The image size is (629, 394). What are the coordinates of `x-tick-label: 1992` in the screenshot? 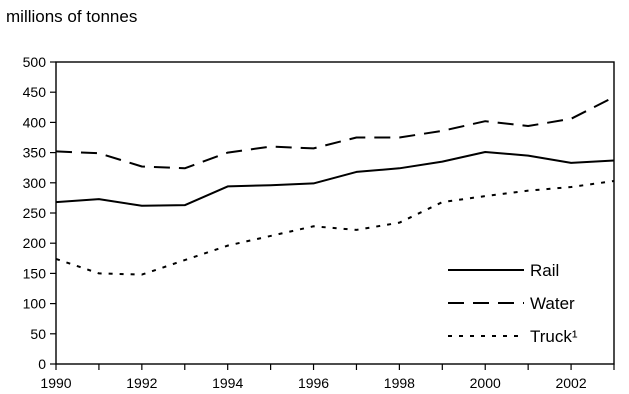 It's located at (141, 383).